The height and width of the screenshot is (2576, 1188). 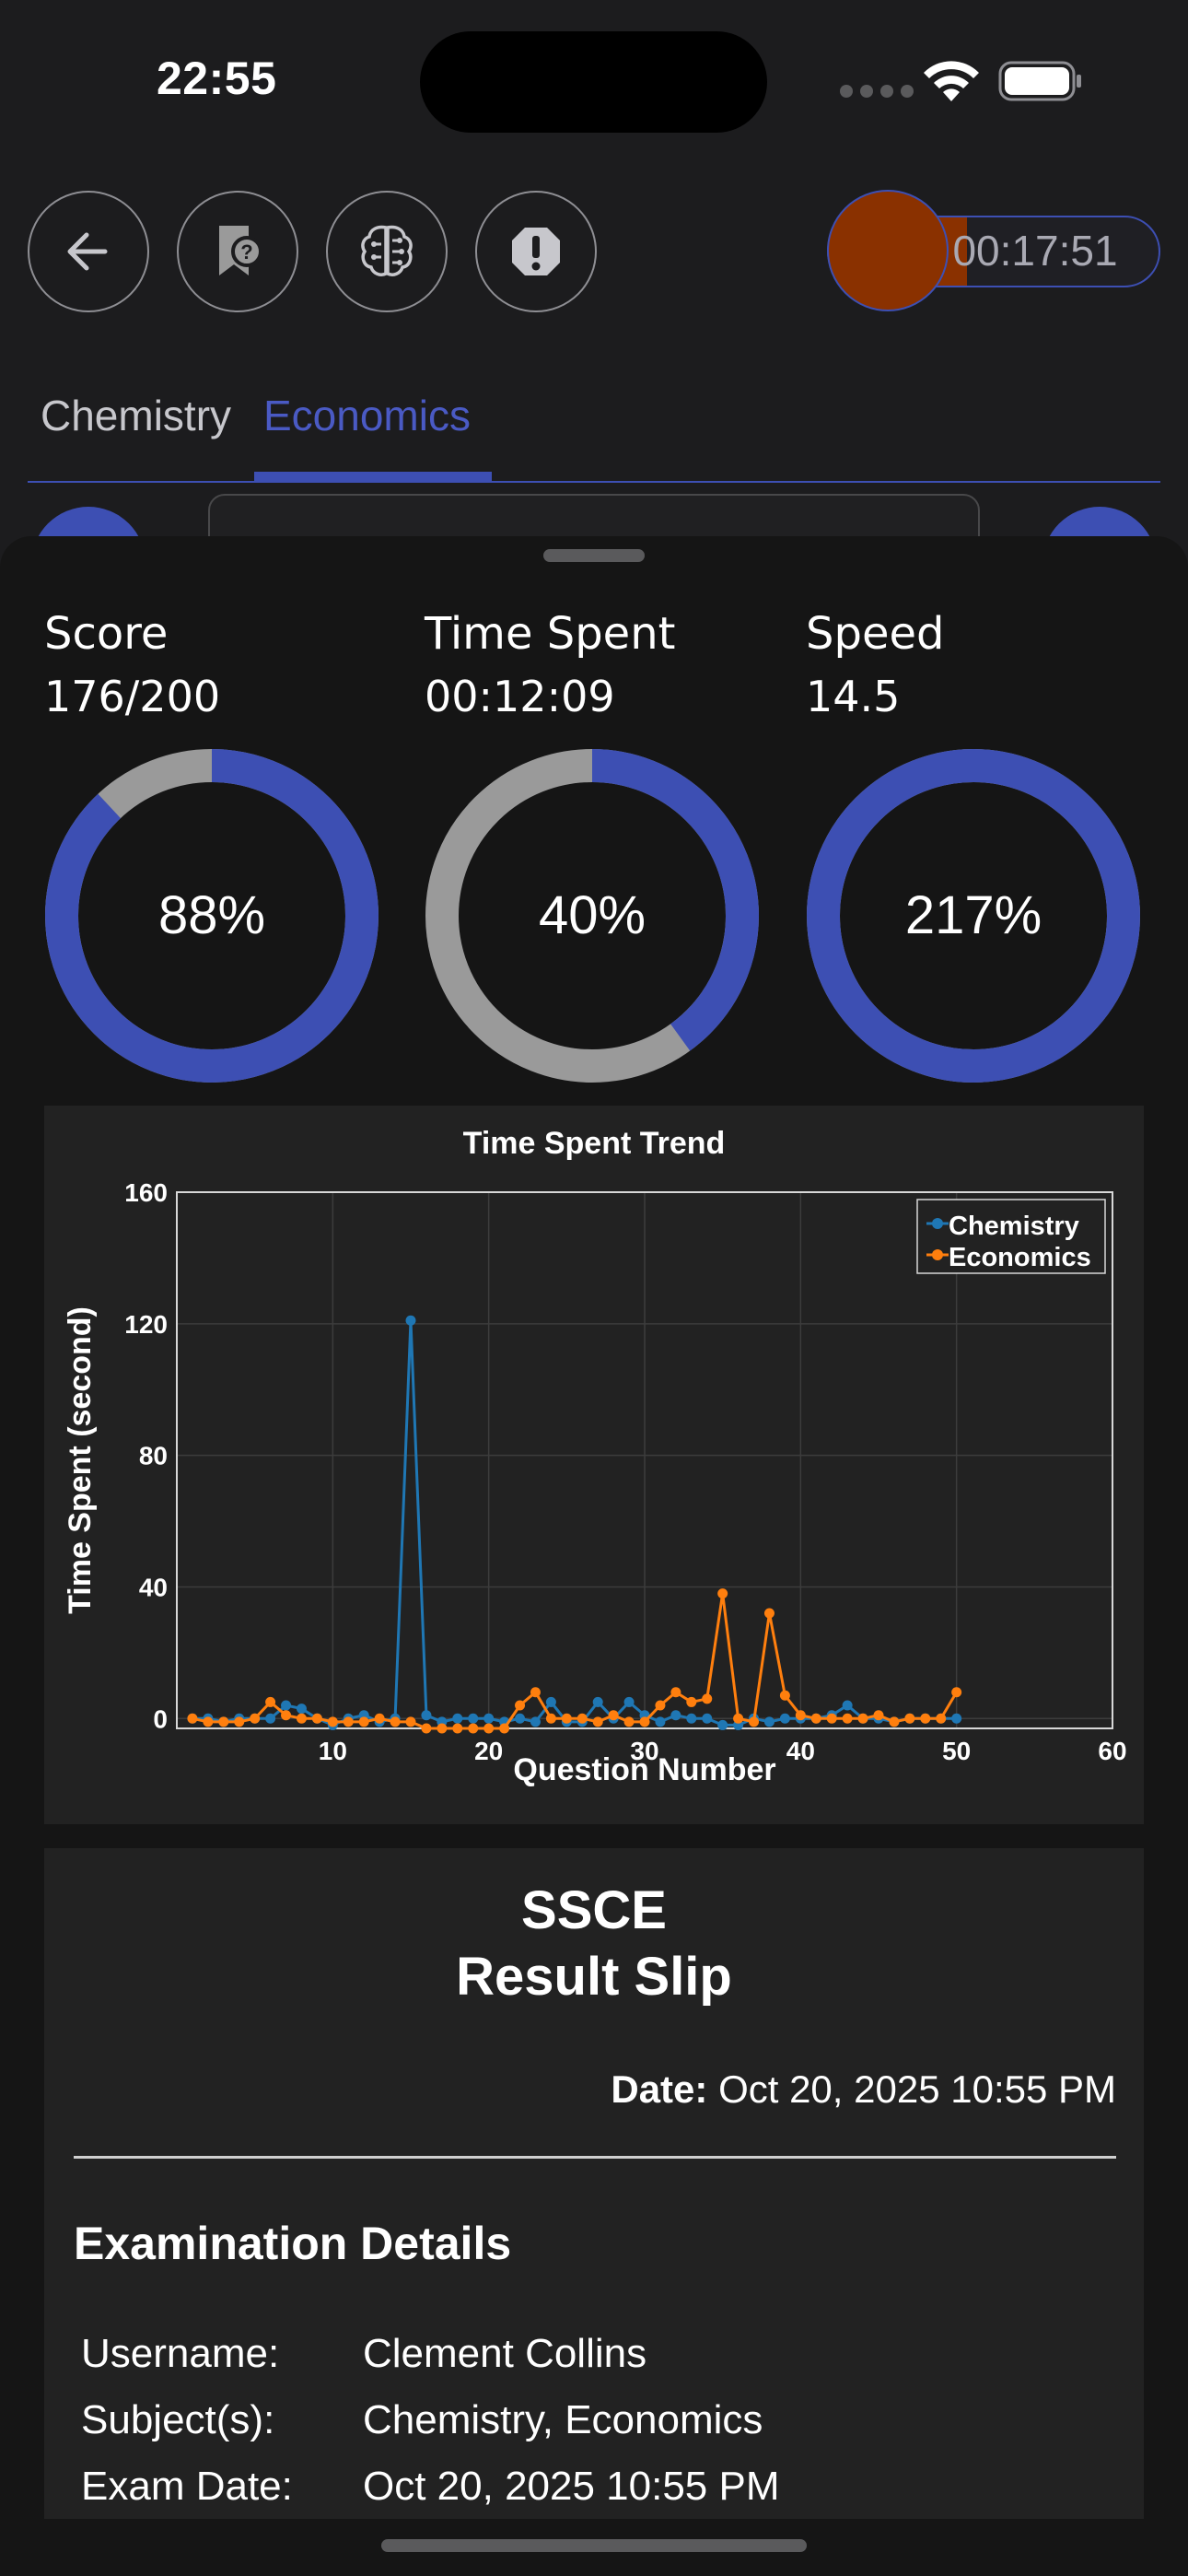 I want to click on home-indicator, so click(x=594, y=2545).